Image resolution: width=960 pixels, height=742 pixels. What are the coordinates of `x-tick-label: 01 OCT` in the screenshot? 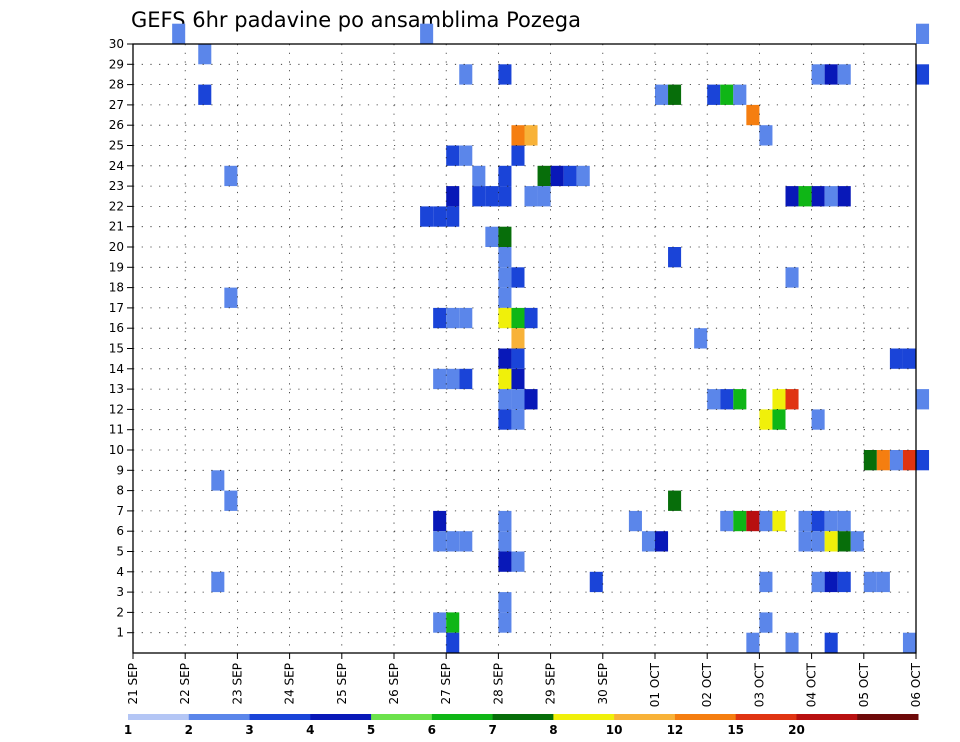 It's located at (655, 684).